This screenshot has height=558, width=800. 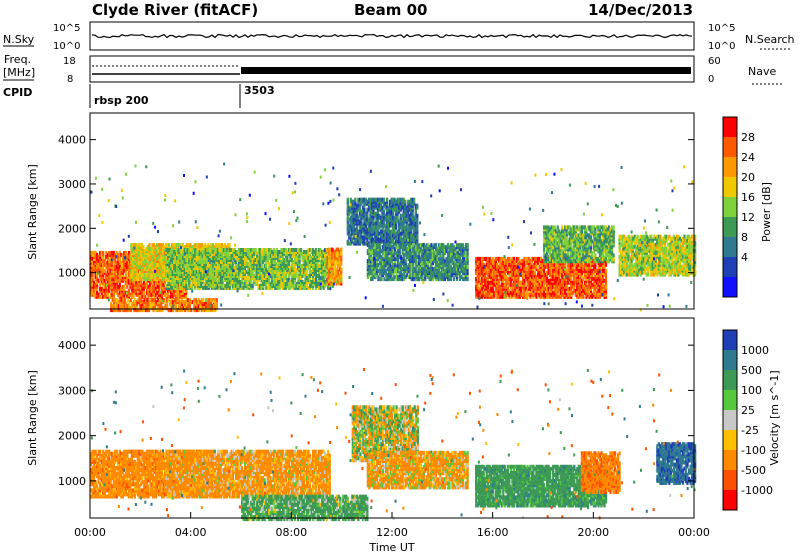 I want to click on cpid-strip: CPID rbsp 200 3503, so click(x=139, y=96).